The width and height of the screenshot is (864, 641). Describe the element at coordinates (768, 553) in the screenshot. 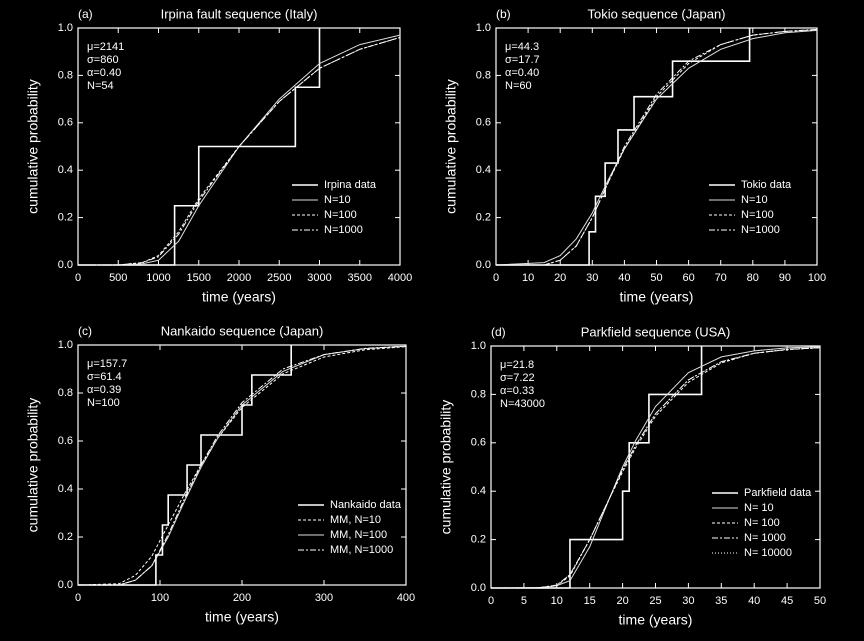

I see `legend-label: N= 10000` at that location.